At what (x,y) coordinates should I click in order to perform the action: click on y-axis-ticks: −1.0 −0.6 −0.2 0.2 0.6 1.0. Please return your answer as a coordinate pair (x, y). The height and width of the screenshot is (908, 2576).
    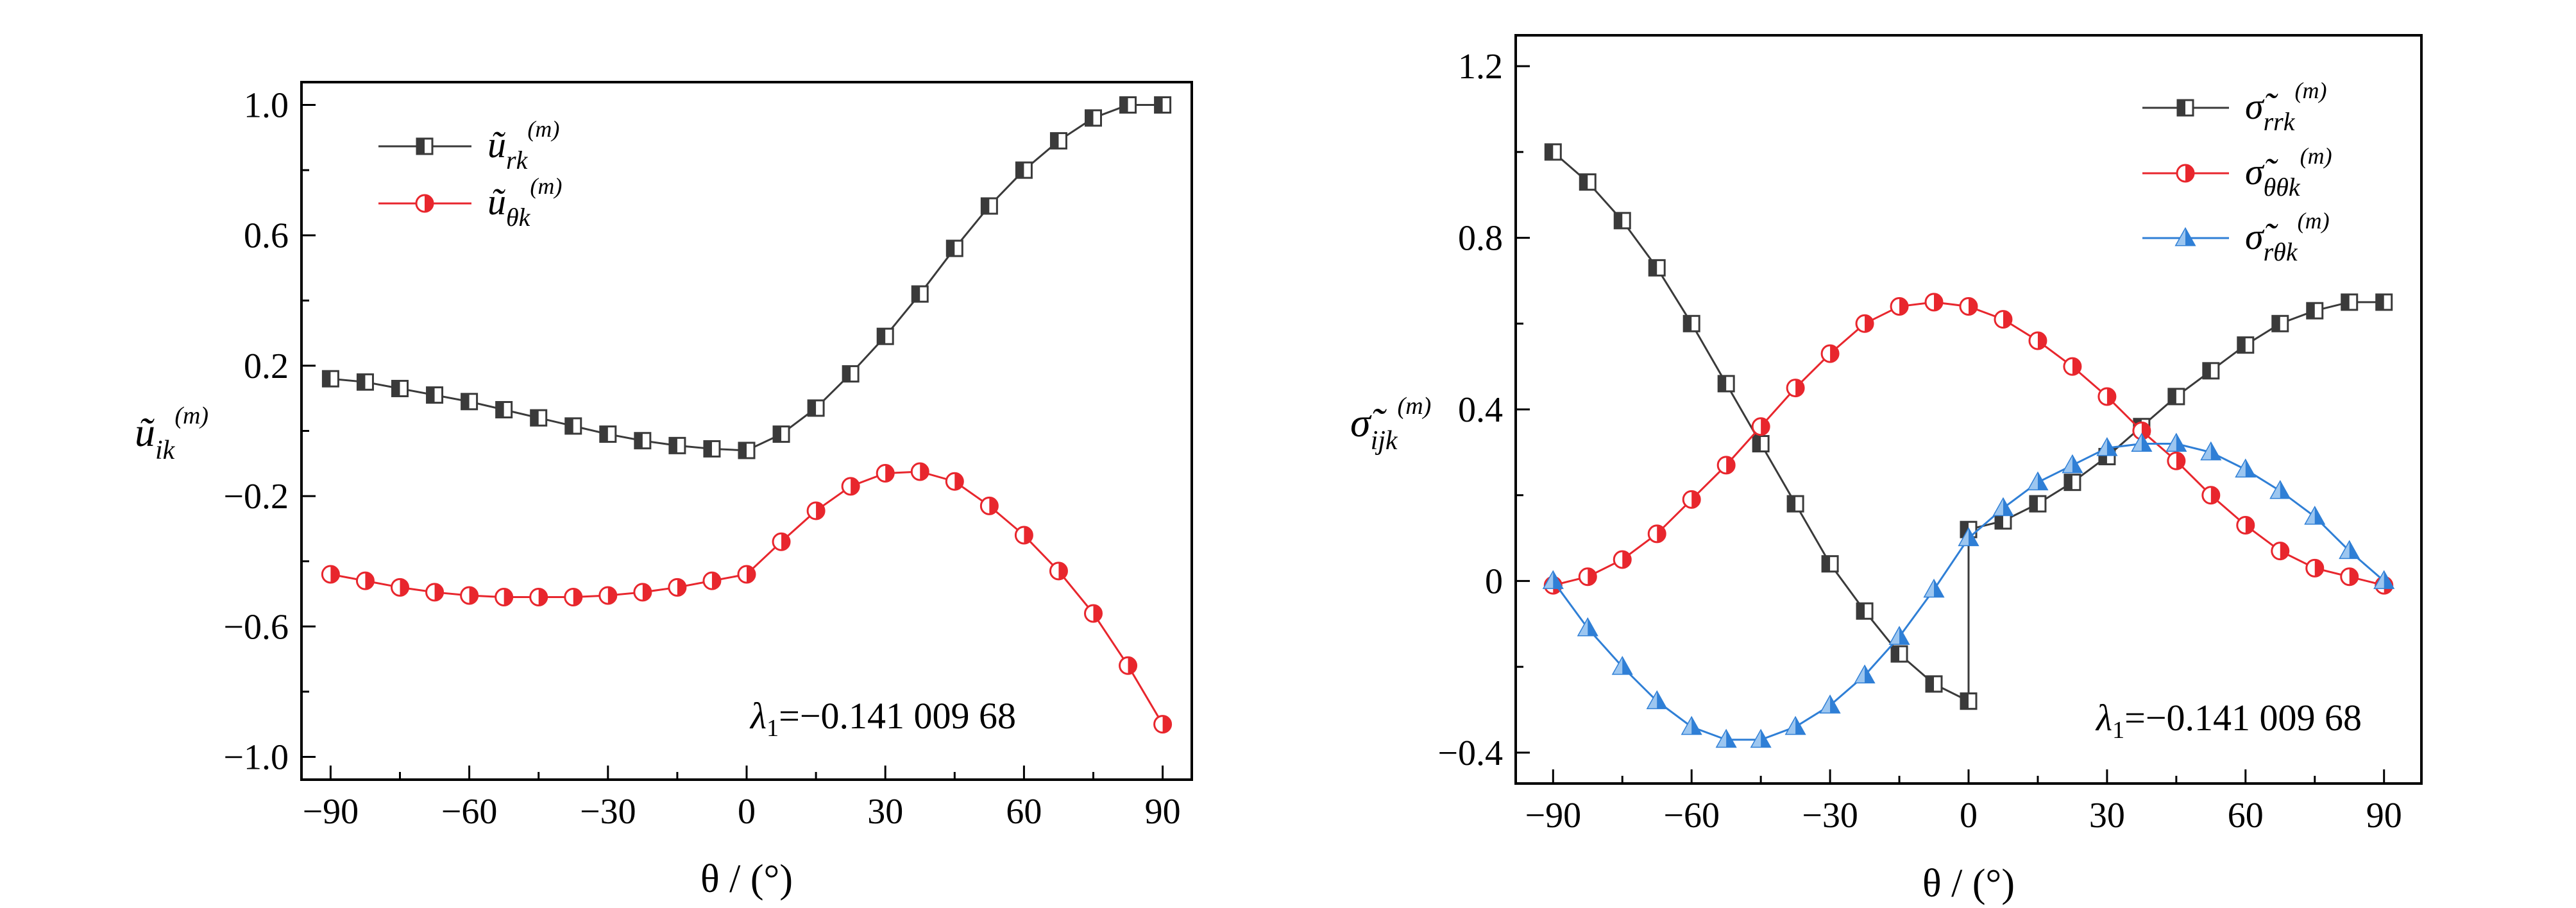
    Looking at the image, I should click on (269, 431).